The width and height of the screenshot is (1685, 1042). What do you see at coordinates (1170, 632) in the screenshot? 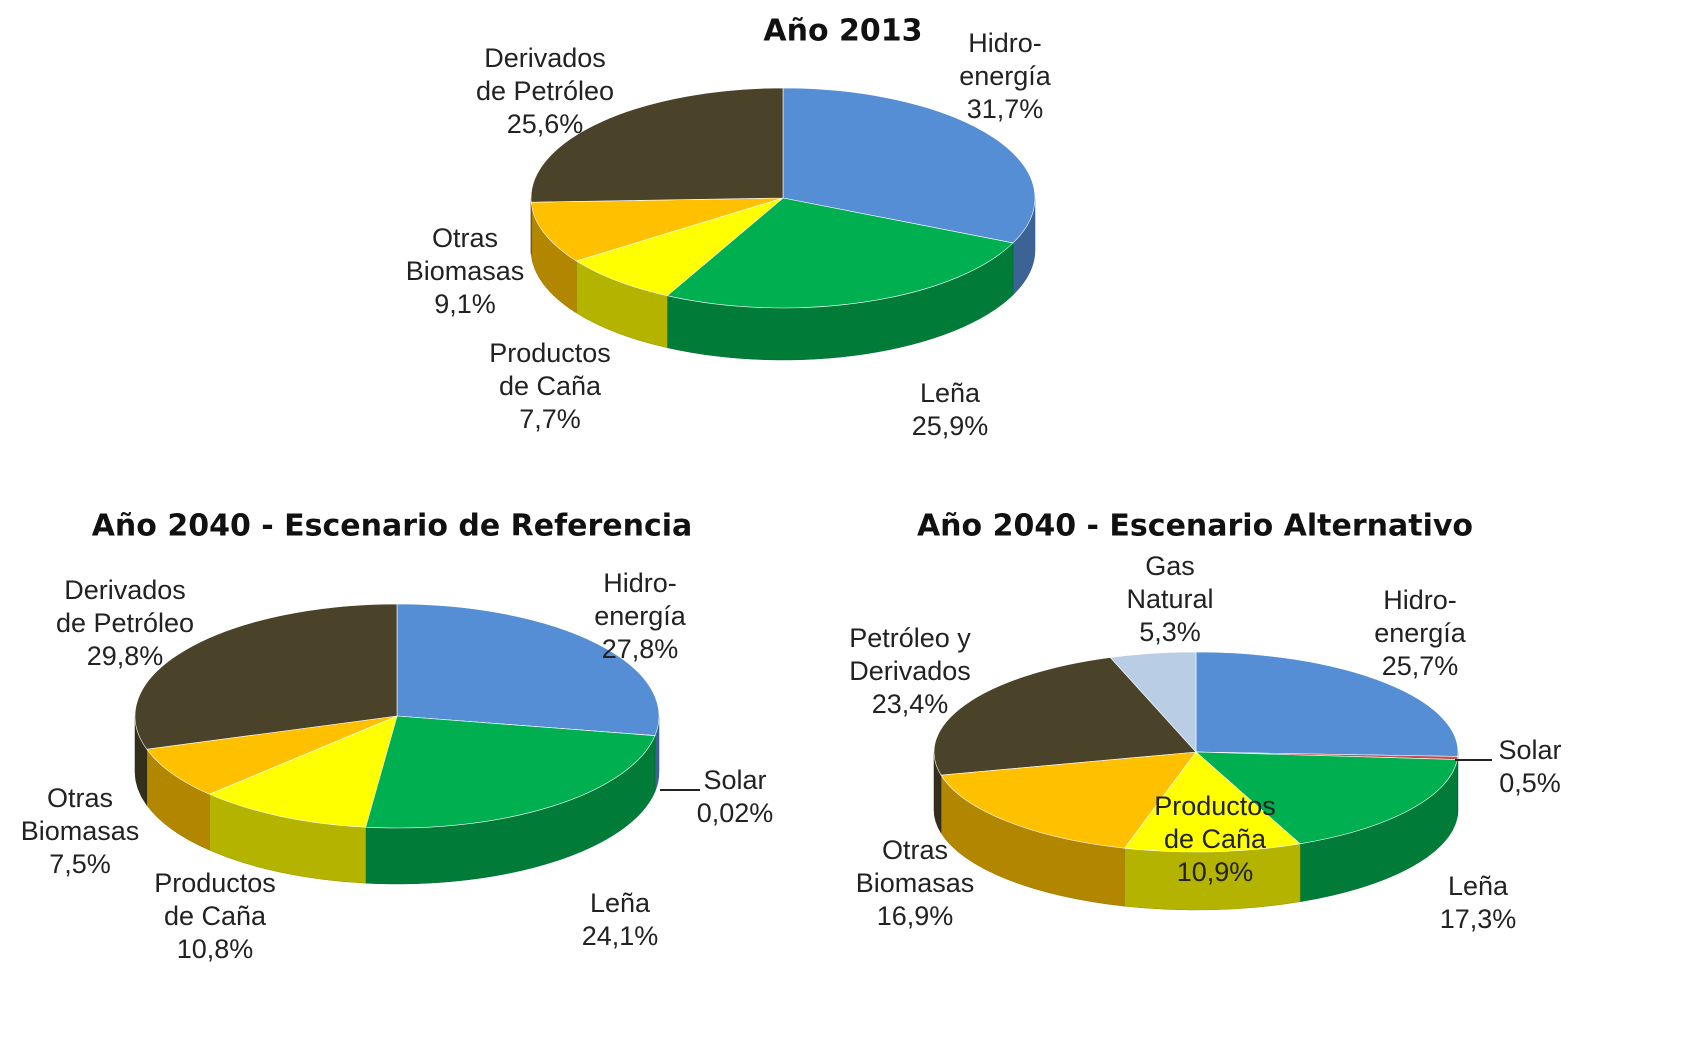
I see `value-label: 5,3%` at bounding box center [1170, 632].